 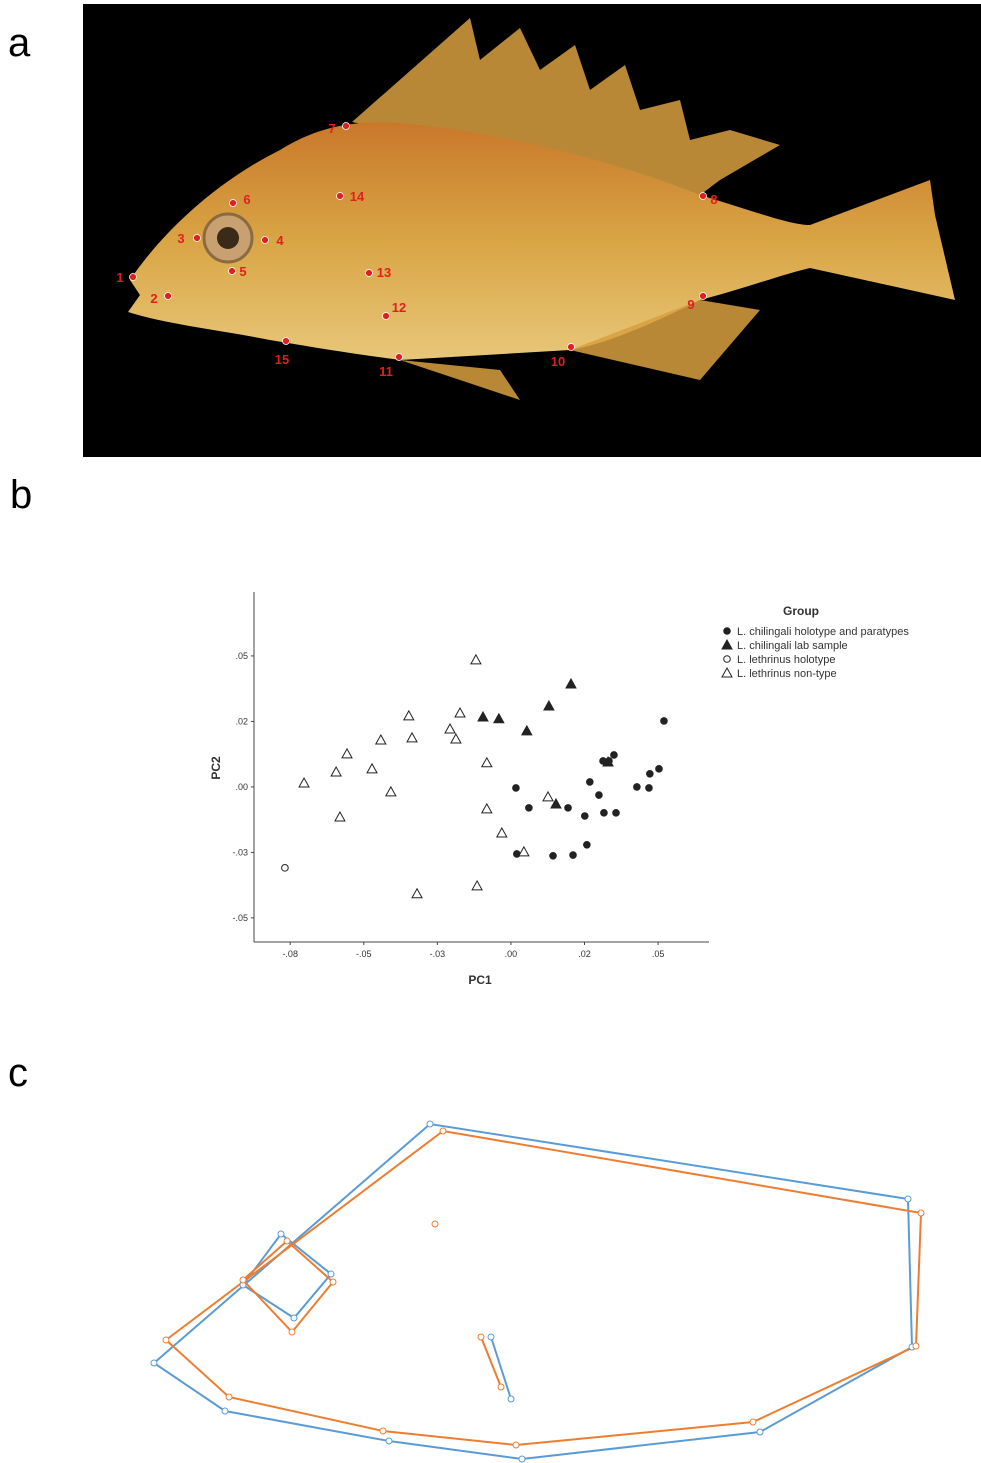 What do you see at coordinates (357, 196) in the screenshot?
I see `landmark-label: 14` at bounding box center [357, 196].